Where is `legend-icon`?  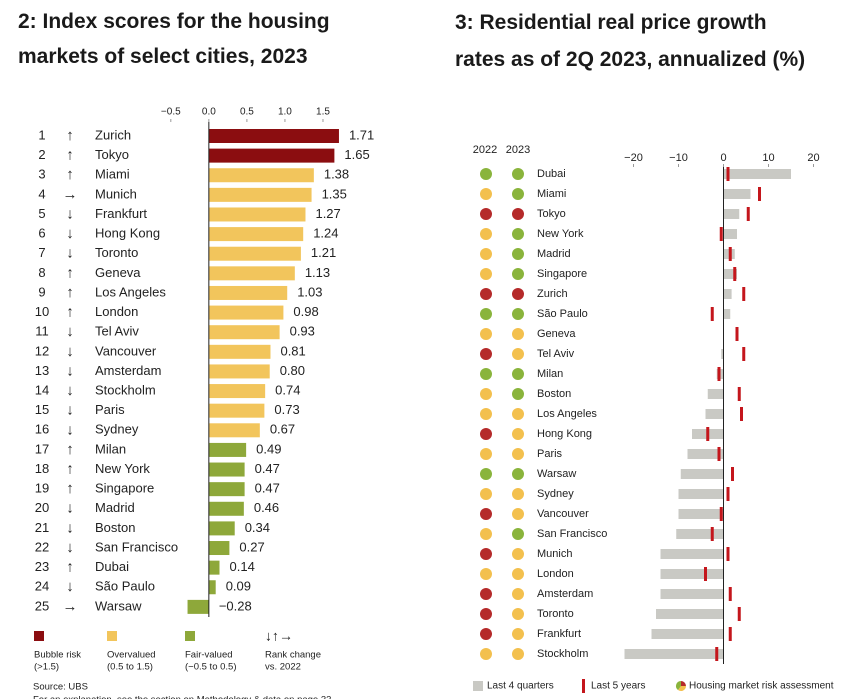
legend-icon is located at coordinates (683, 683).